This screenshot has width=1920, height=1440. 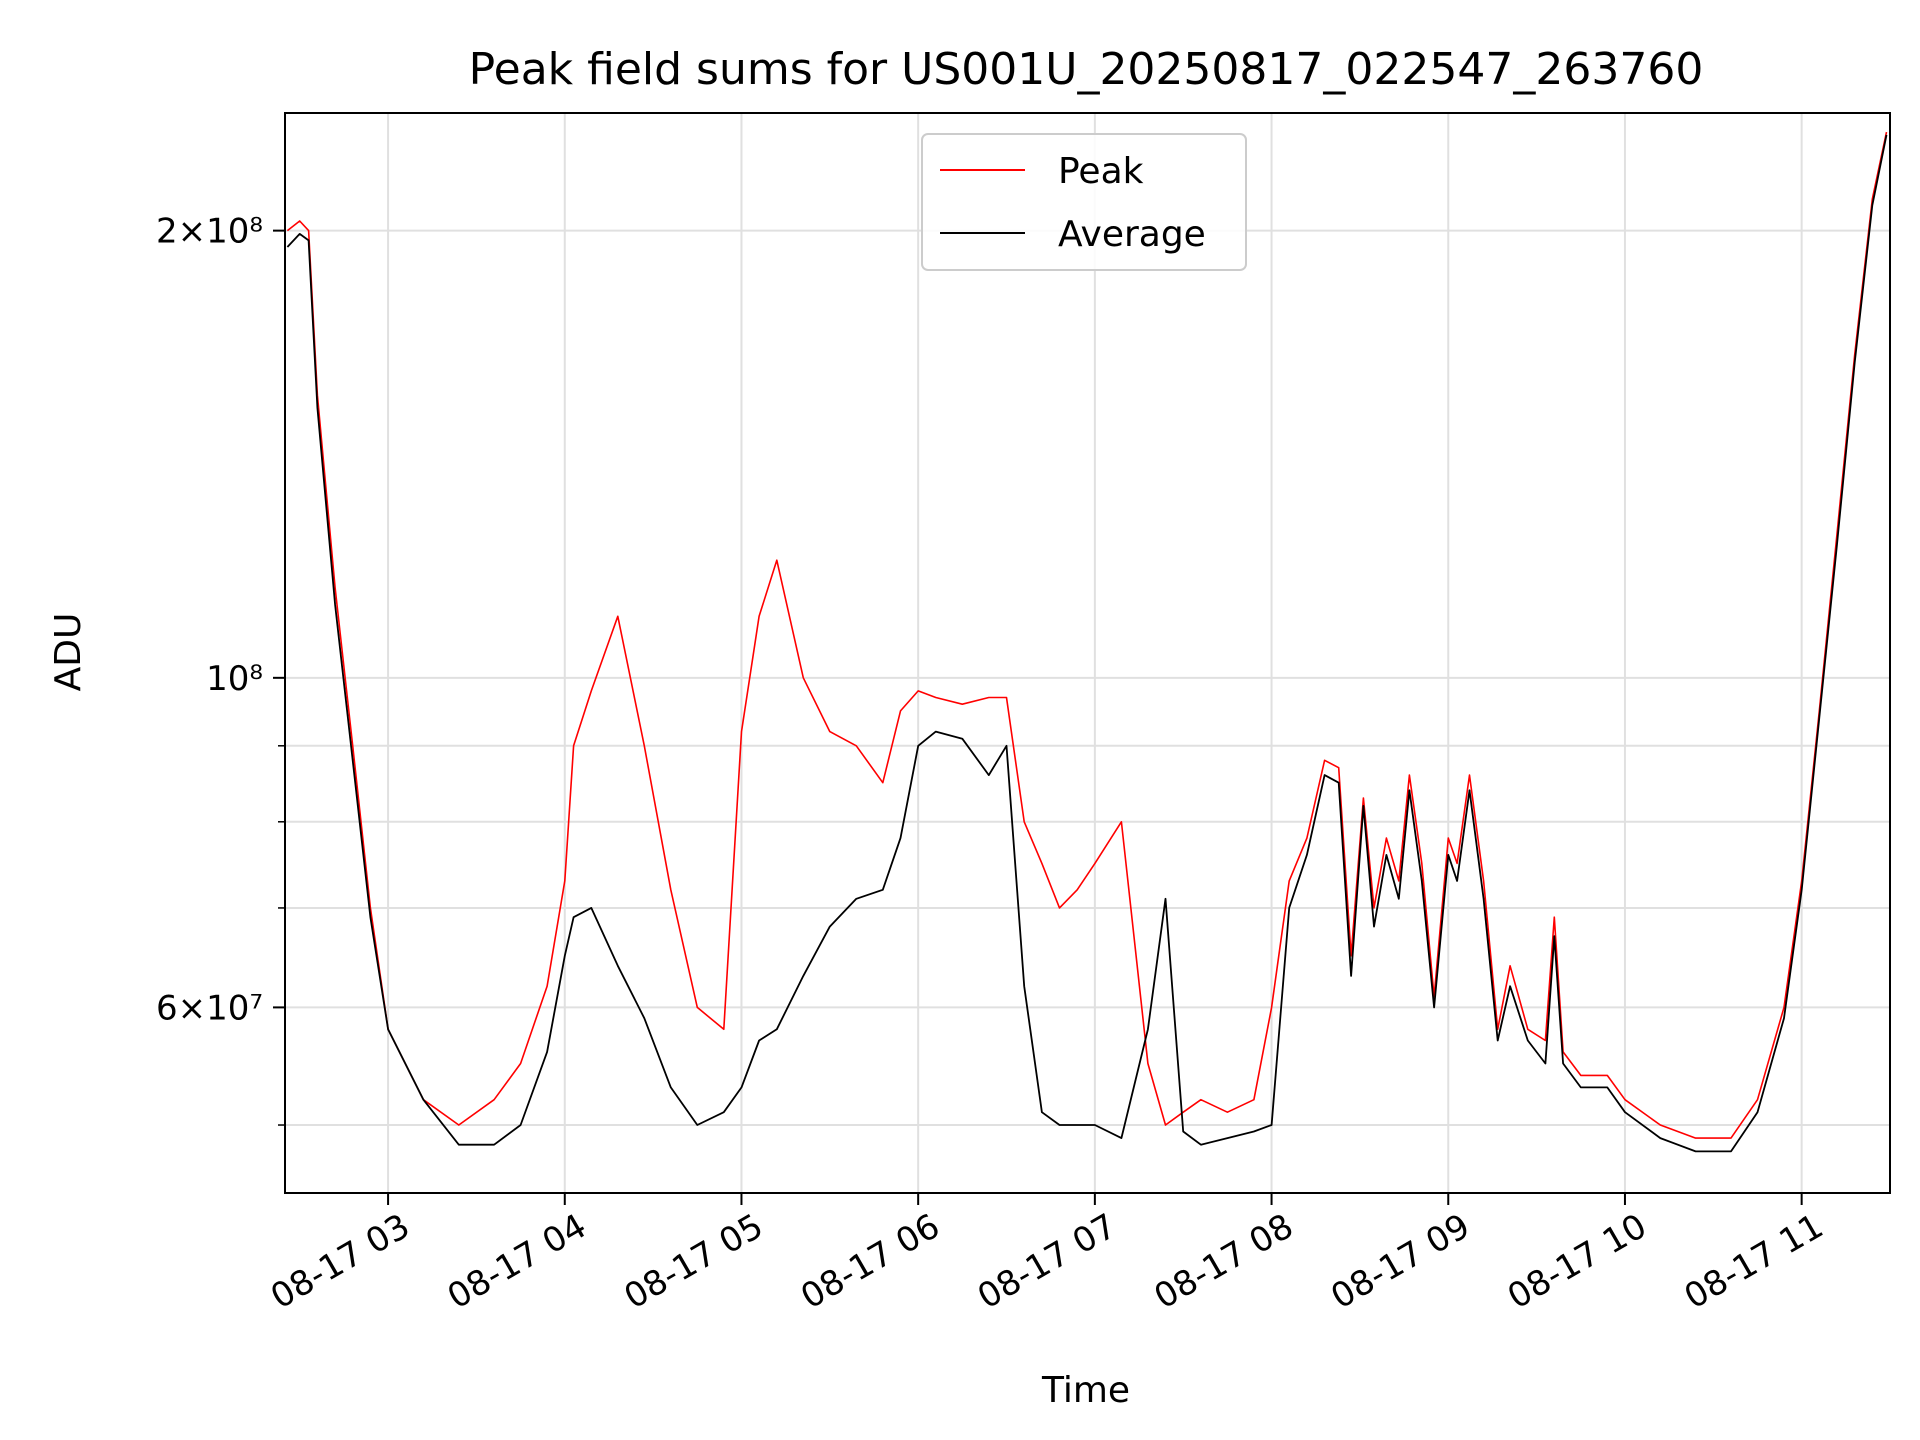 I want to click on y-axis-title: ADU, so click(x=68, y=652).